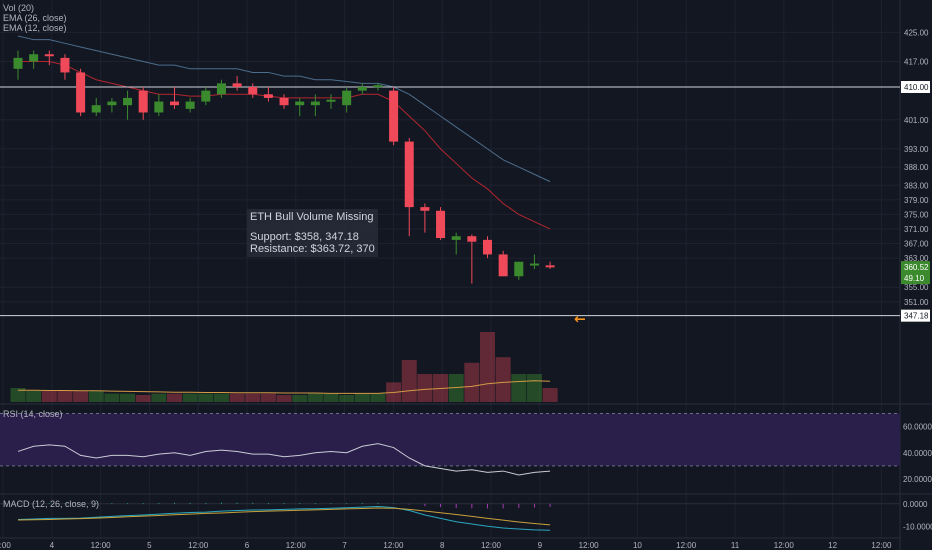  I want to click on price-tick-label: 393.00, so click(916, 149).